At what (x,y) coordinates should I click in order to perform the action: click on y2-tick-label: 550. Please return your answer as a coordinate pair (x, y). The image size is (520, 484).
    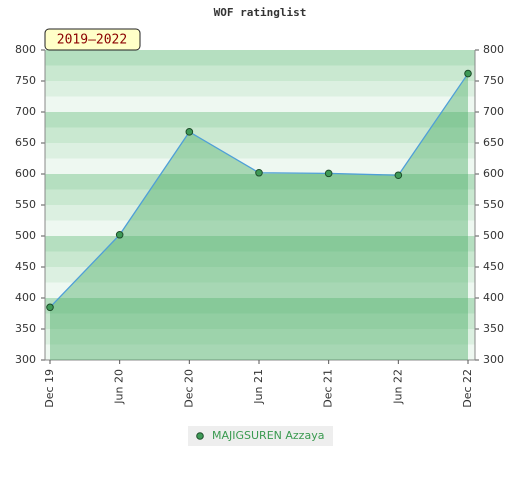
    Looking at the image, I should click on (493, 204).